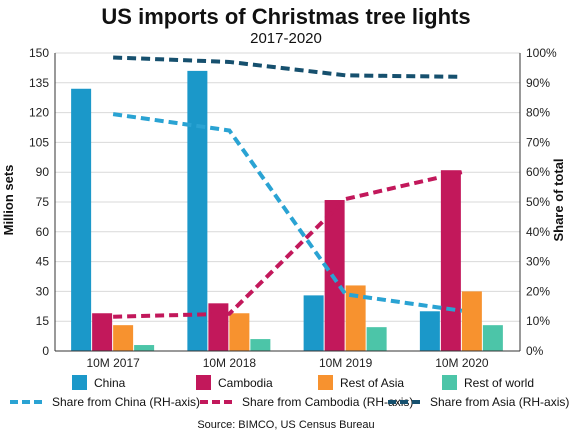 The image size is (572, 435). What do you see at coordinates (43, 202) in the screenshot?
I see `y-tick-label-left: 75` at bounding box center [43, 202].